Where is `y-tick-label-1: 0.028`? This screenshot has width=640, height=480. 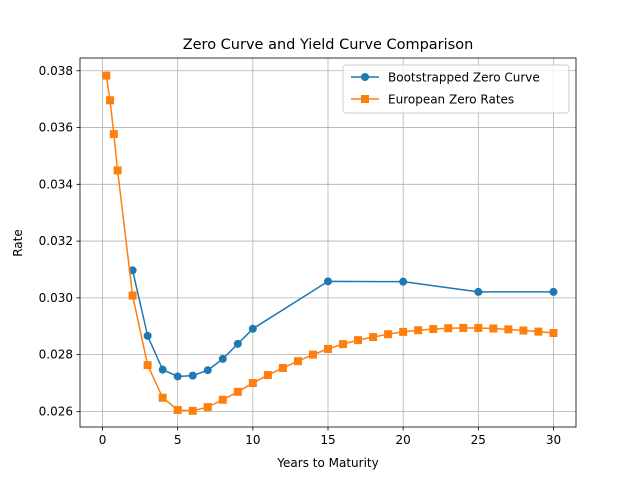
y-tick-label-1: 0.028 is located at coordinates (56, 355).